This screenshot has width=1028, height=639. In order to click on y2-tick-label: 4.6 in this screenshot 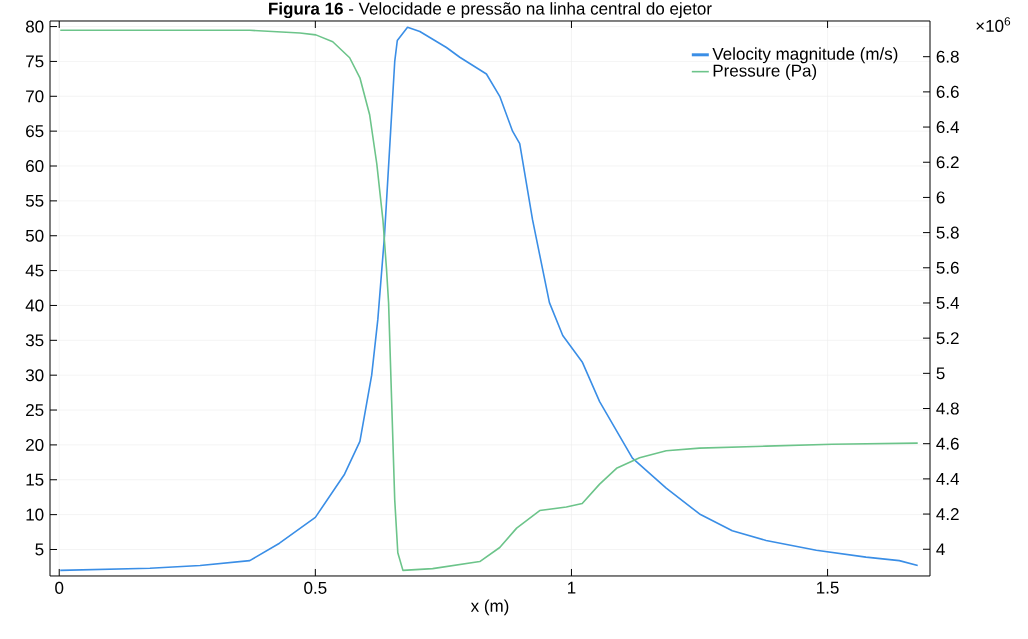, I will do `click(947, 443)`.